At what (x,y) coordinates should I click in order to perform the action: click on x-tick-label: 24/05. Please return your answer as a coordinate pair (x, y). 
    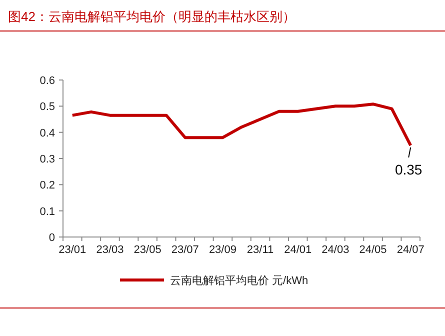
    Looking at the image, I should click on (373, 250).